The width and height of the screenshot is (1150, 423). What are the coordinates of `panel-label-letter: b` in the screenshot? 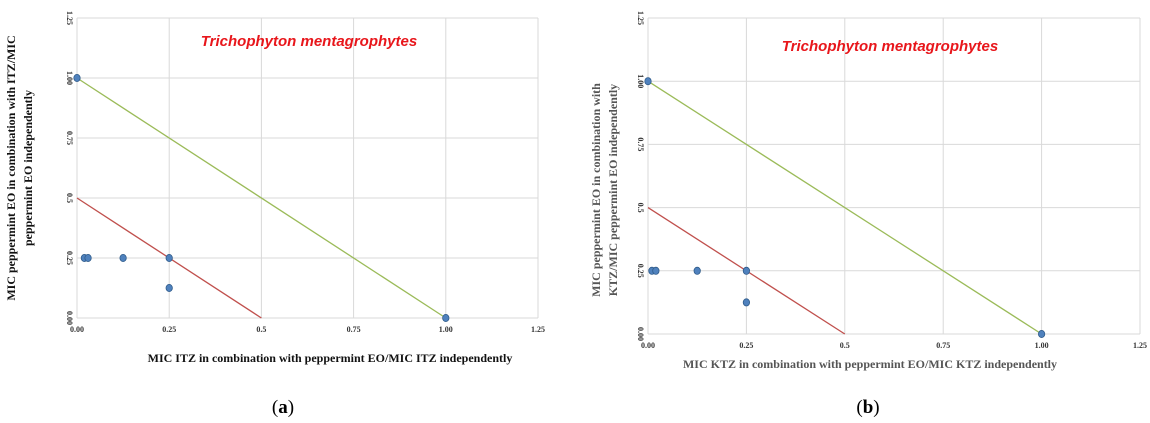 It's located at (868, 407).